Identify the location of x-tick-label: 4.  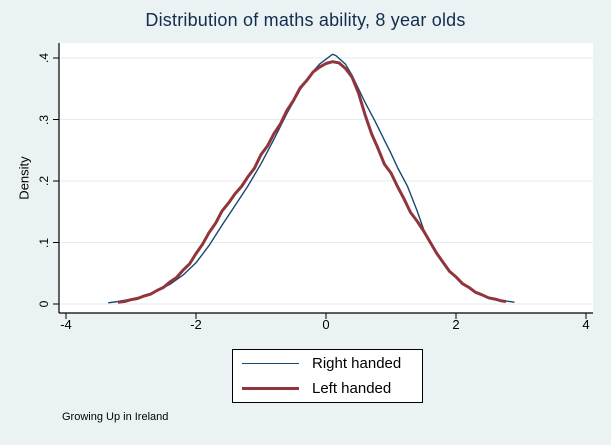
(586, 324).